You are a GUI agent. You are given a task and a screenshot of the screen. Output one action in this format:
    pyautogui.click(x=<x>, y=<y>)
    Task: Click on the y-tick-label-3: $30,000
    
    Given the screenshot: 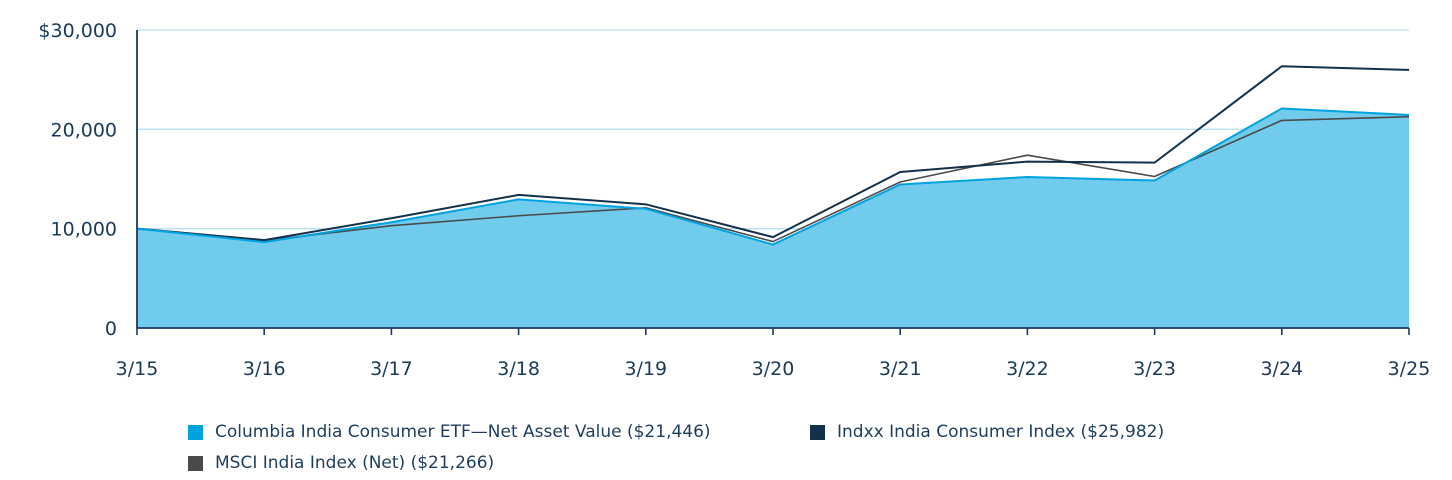 What is the action you would take?
    pyautogui.click(x=77, y=31)
    